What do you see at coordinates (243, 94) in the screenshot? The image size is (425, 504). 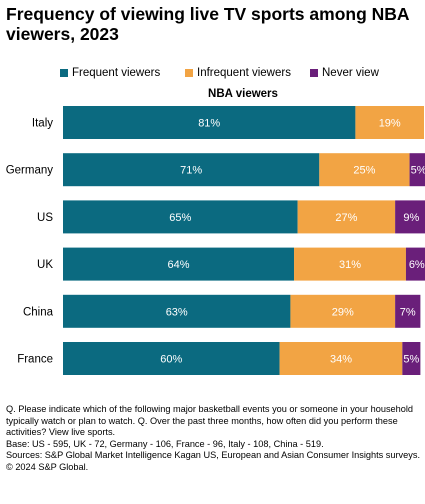 I see `chart-subtitle: NBA viewers` at bounding box center [243, 94].